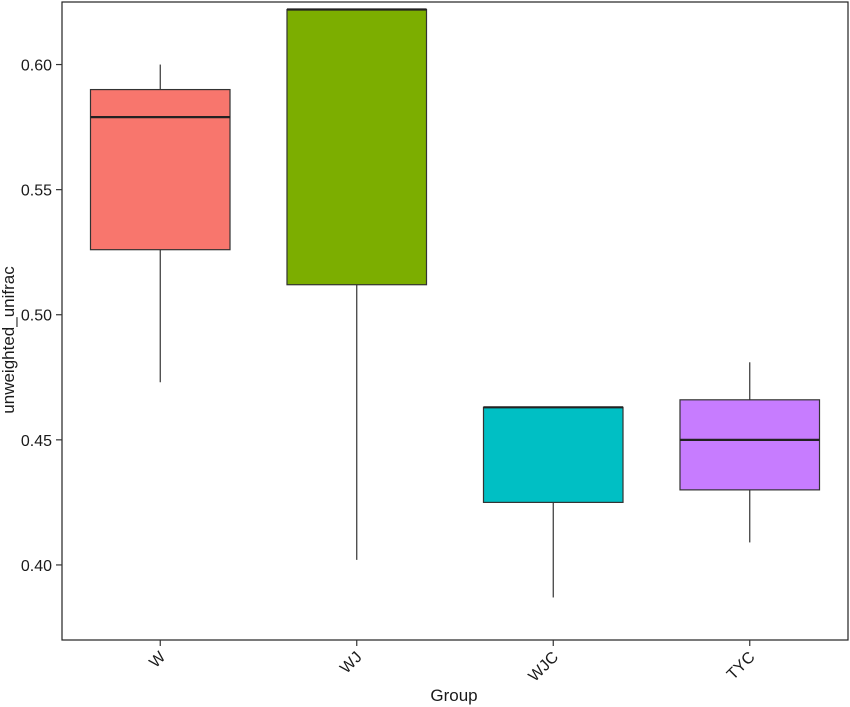  What do you see at coordinates (36, 566) in the screenshot?
I see `y-tick-label: 0.40` at bounding box center [36, 566].